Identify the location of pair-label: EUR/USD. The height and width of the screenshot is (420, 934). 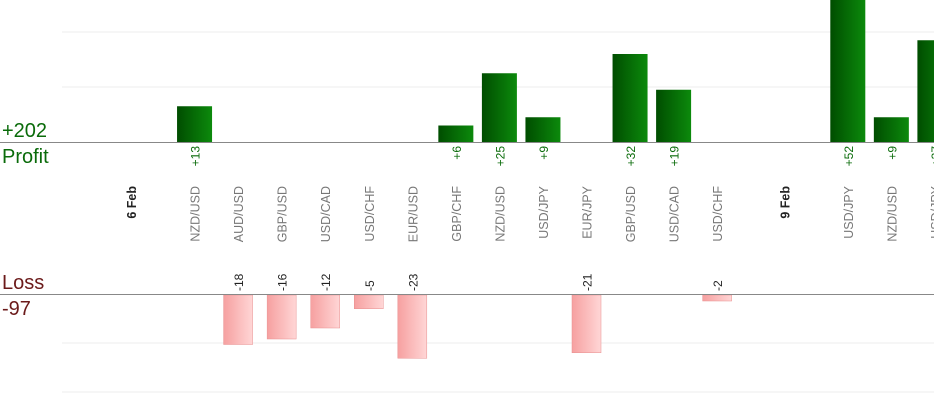
(413, 214).